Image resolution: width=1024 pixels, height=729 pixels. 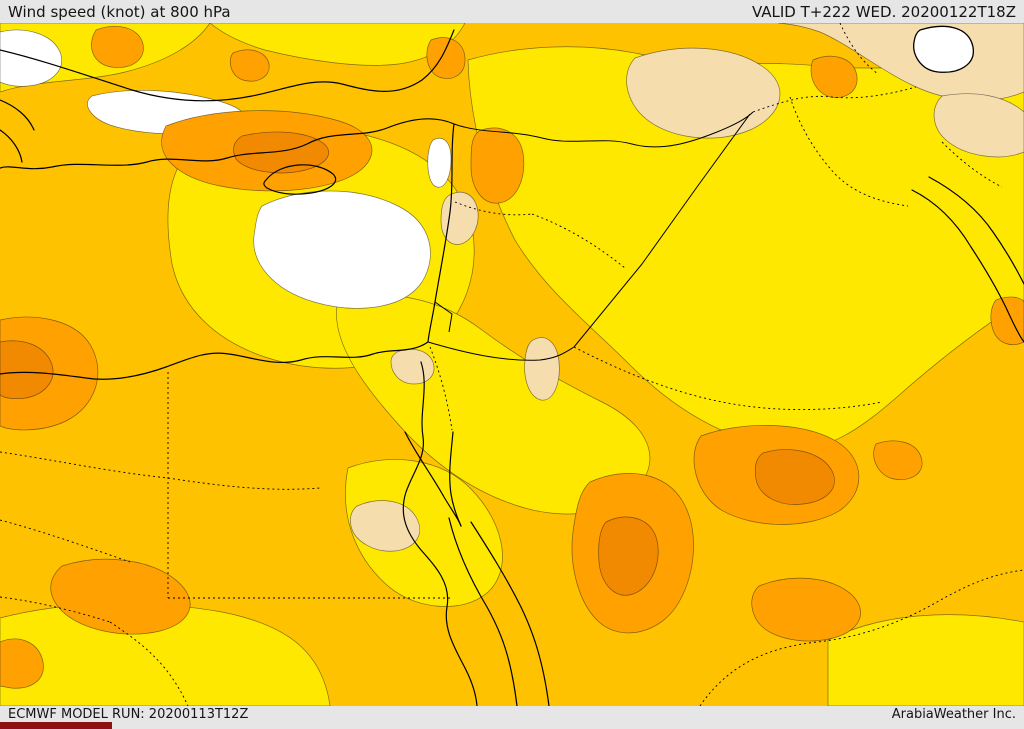 I want to click on validity-timestamp: VALID T+222 WED. 20200122T18Z, so click(x=883, y=11).